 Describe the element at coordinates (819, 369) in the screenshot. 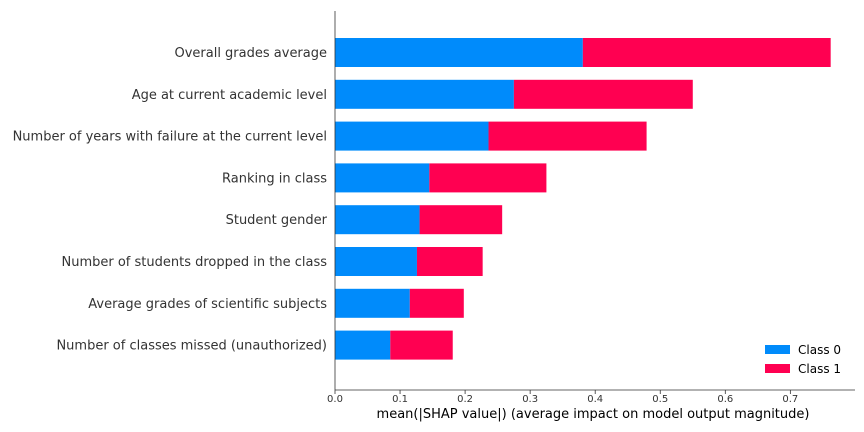

I see `legend-label-class-1: Class 1` at that location.